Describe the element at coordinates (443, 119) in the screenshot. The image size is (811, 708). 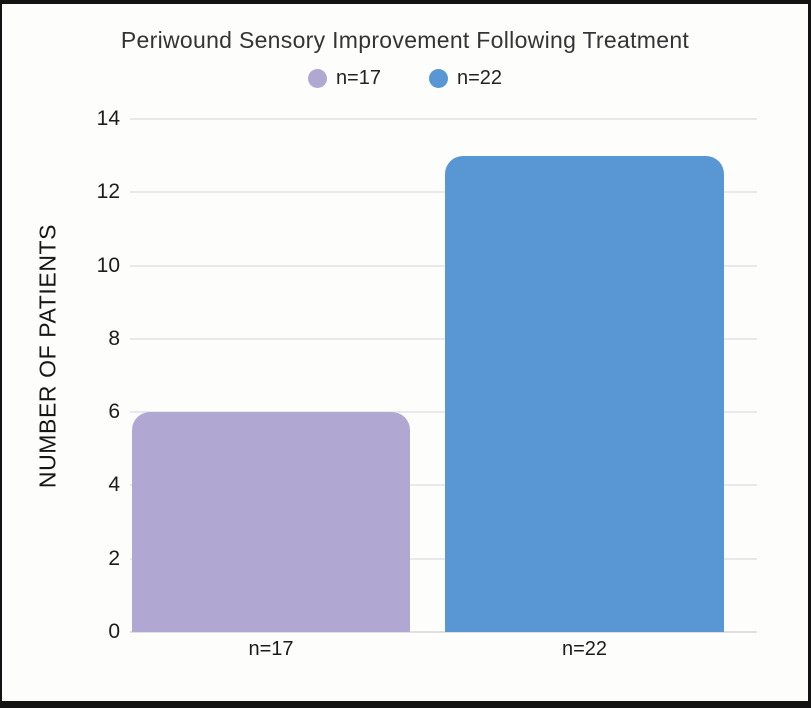
I see `gridline-y14` at that location.